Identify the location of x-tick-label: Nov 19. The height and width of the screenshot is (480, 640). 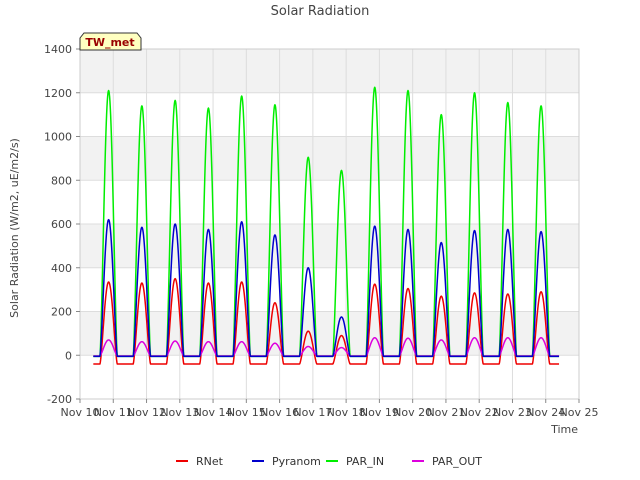
(379, 412).